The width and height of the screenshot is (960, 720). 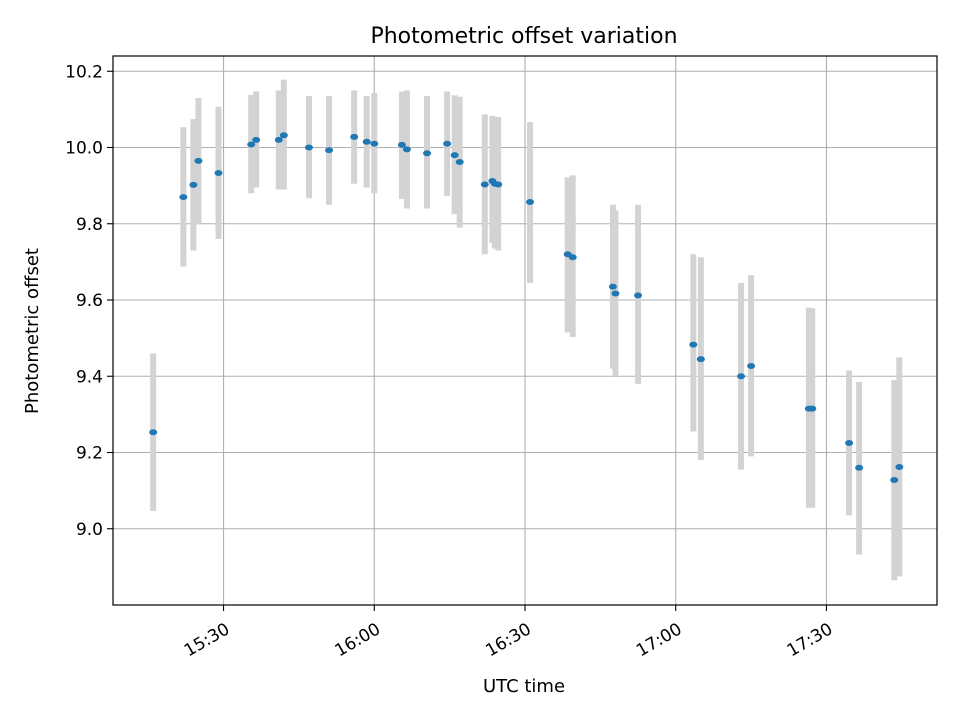 I want to click on x-axis-label: UTC time, so click(x=524, y=686).